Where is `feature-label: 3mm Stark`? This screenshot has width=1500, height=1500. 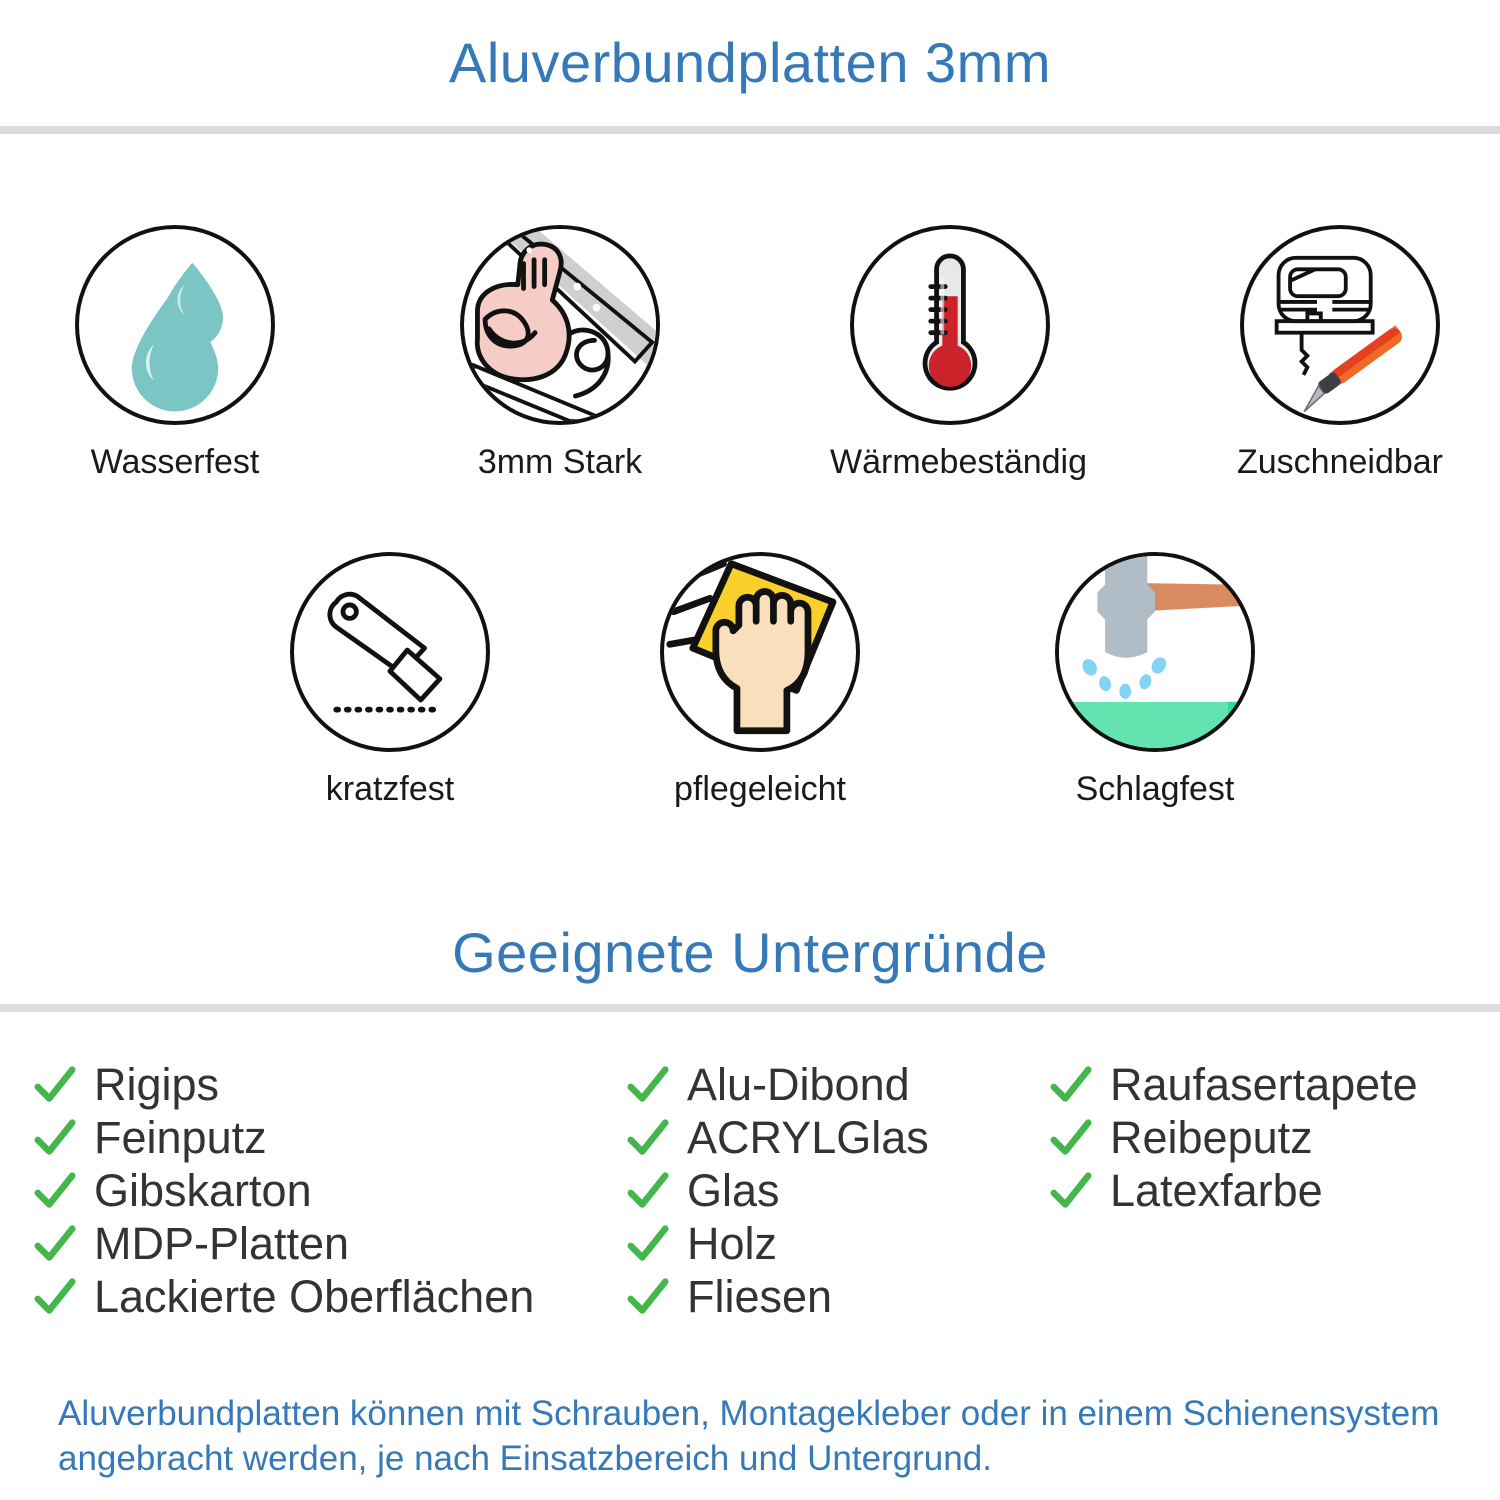 feature-label: 3mm Stark is located at coordinates (560, 462).